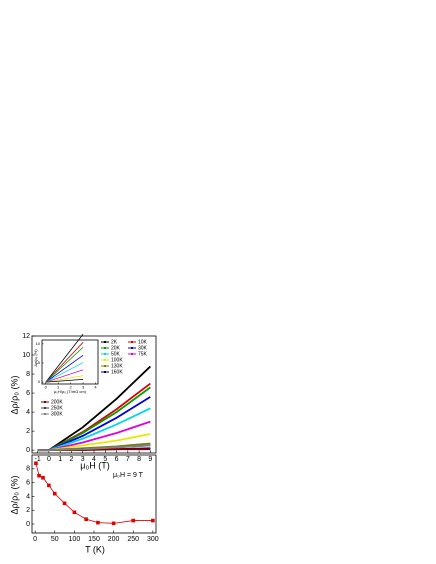  What do you see at coordinates (57, 408) in the screenshot?
I see `legend-label: 250K` at bounding box center [57, 408].